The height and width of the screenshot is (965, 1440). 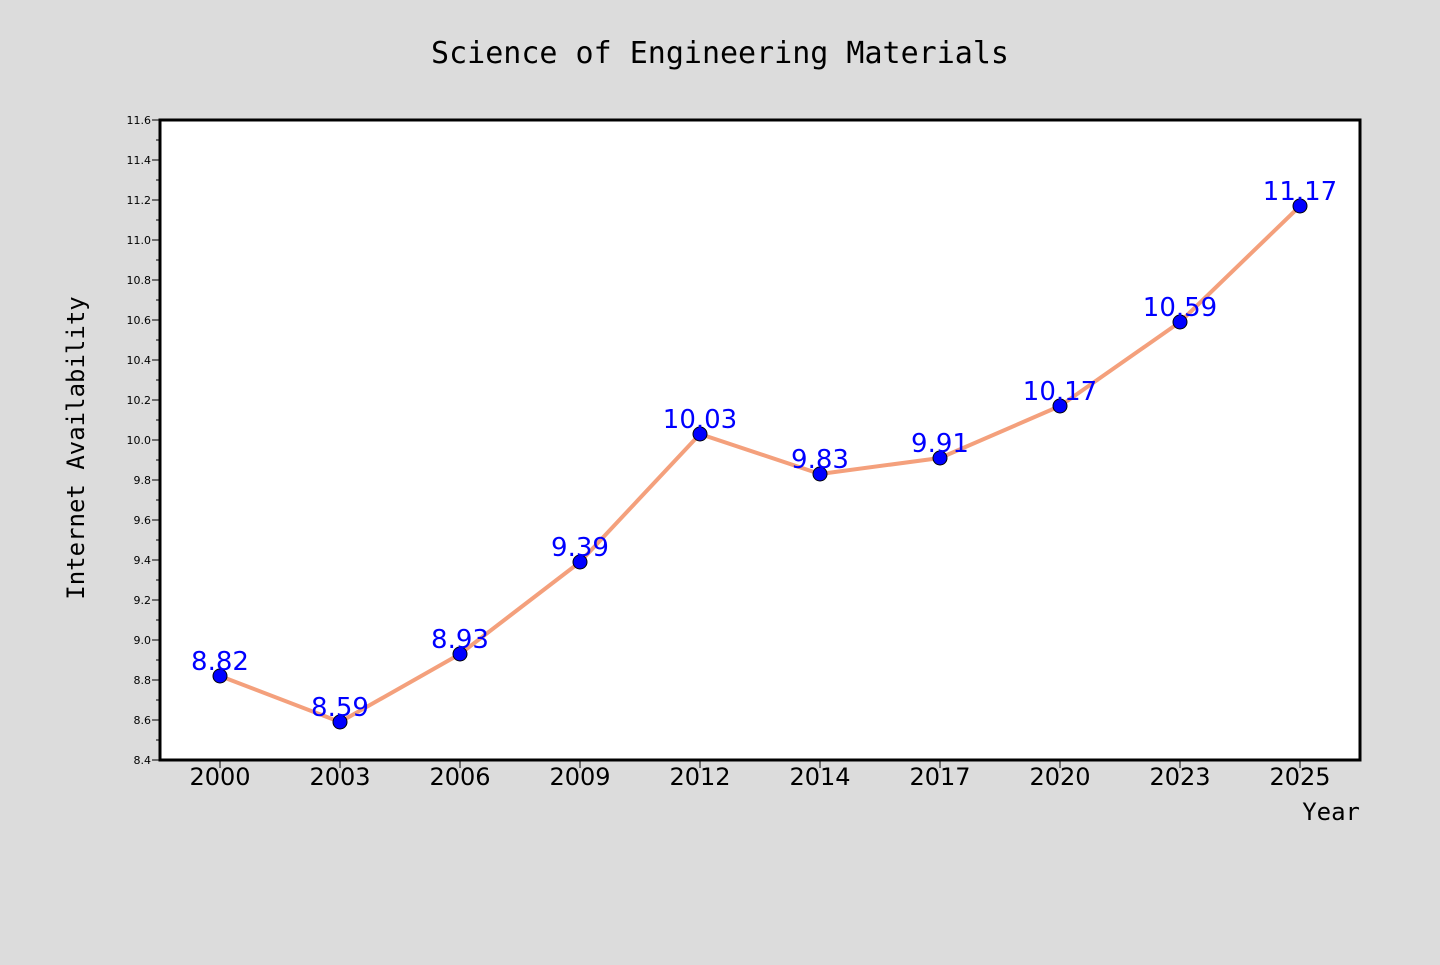 I want to click on chart-title: Science of Engineering Materials, so click(x=720, y=53).